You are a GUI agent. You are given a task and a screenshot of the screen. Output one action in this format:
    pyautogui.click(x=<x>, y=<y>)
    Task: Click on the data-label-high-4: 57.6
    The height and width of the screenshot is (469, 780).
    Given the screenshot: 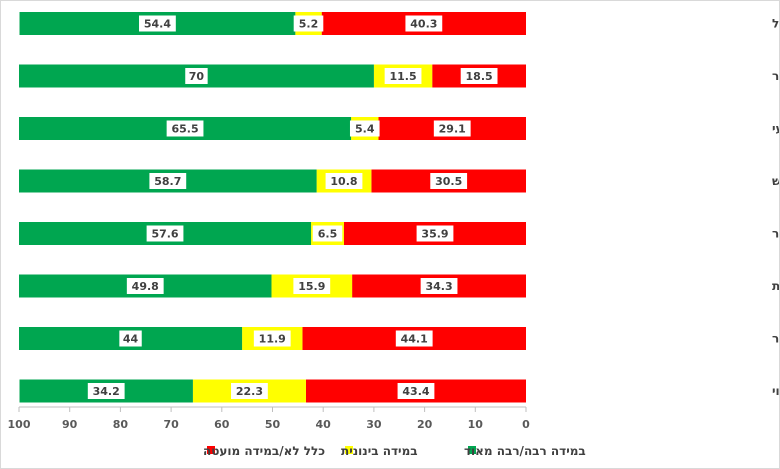 What is the action you would take?
    pyautogui.click(x=164, y=234)
    